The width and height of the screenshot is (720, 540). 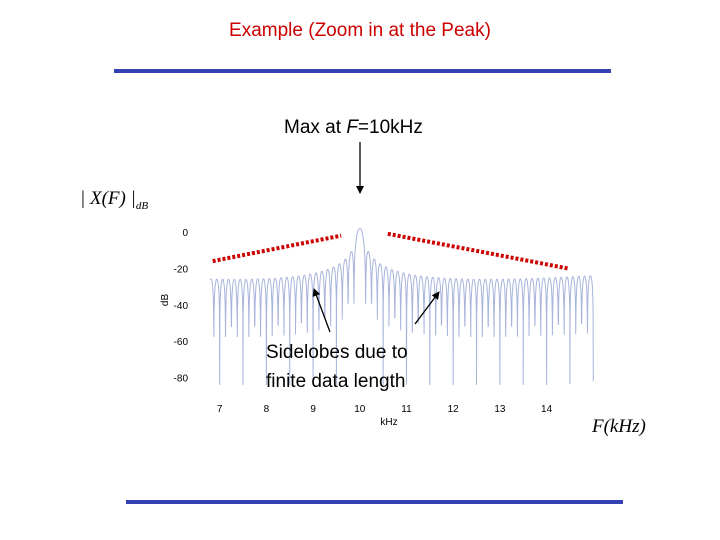 I want to click on sidelobe-annotation-line2: finite data length, so click(x=336, y=381).